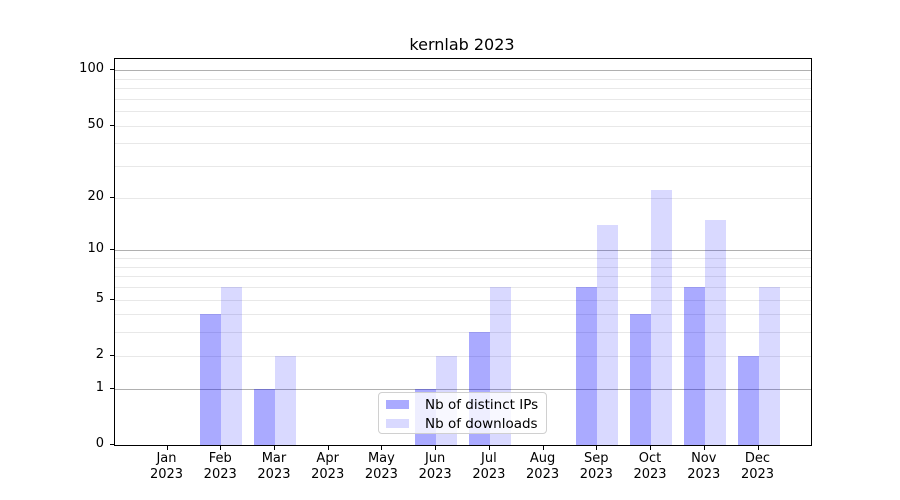 The height and width of the screenshot is (500, 900). I want to click on x-tick-label: Aug 2023, so click(543, 466).